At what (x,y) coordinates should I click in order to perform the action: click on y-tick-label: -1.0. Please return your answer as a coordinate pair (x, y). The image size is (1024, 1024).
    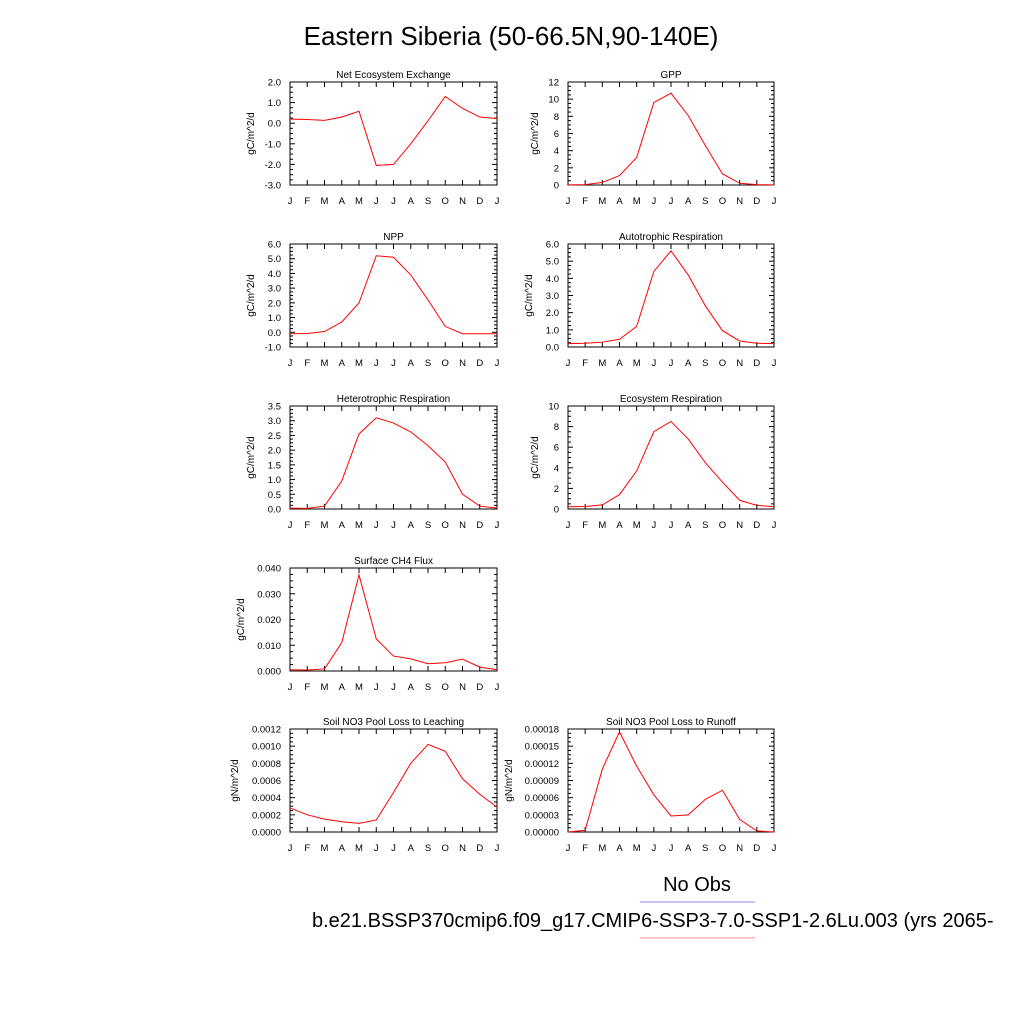
    Looking at the image, I should click on (273, 348).